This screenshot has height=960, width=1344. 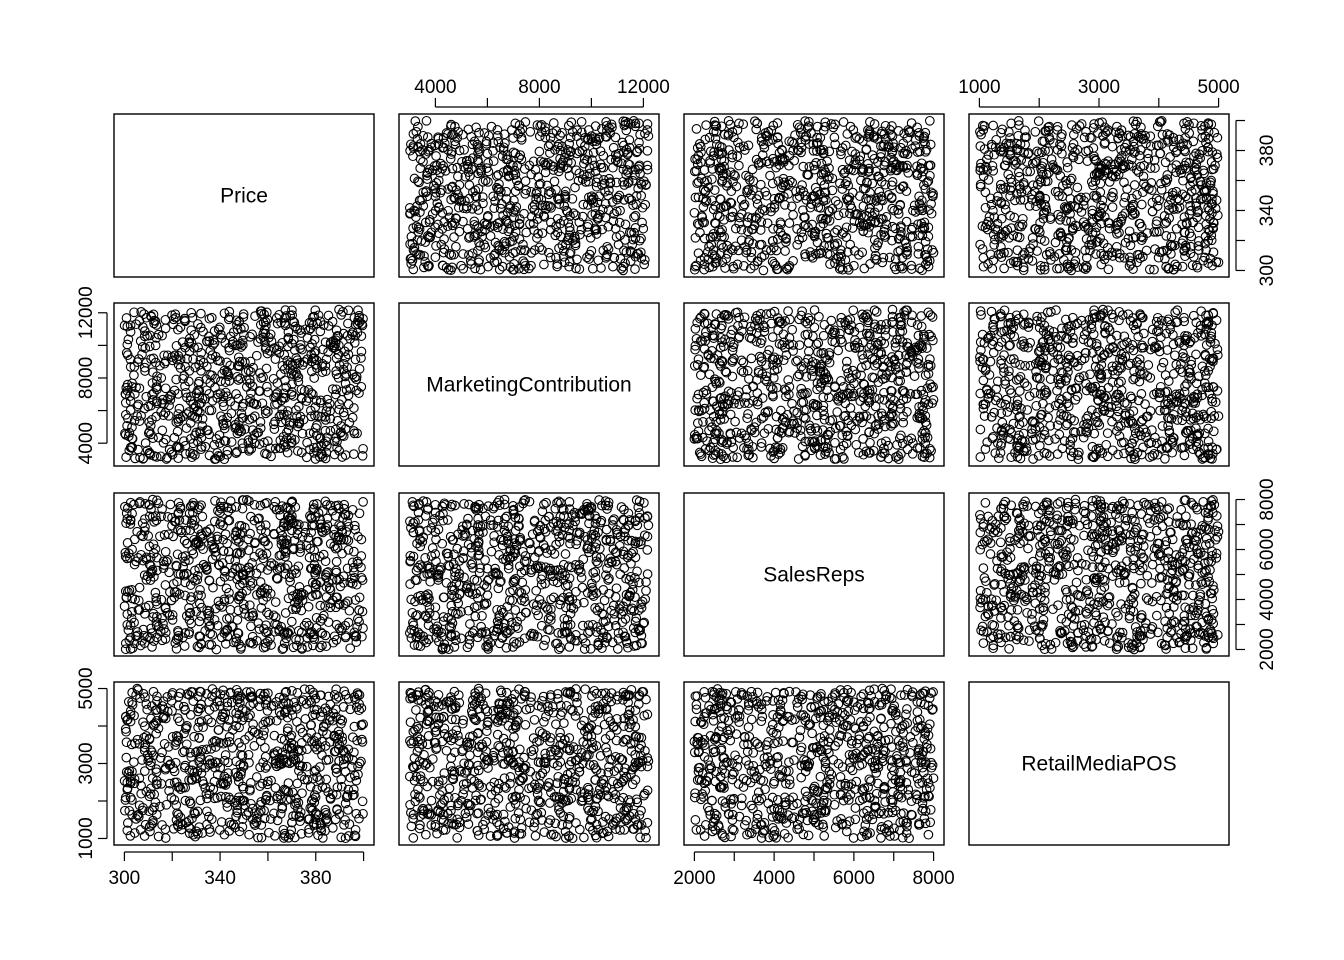 I want to click on panel-Price-vs-RetailMediaPOS, so click(x=1099, y=195).